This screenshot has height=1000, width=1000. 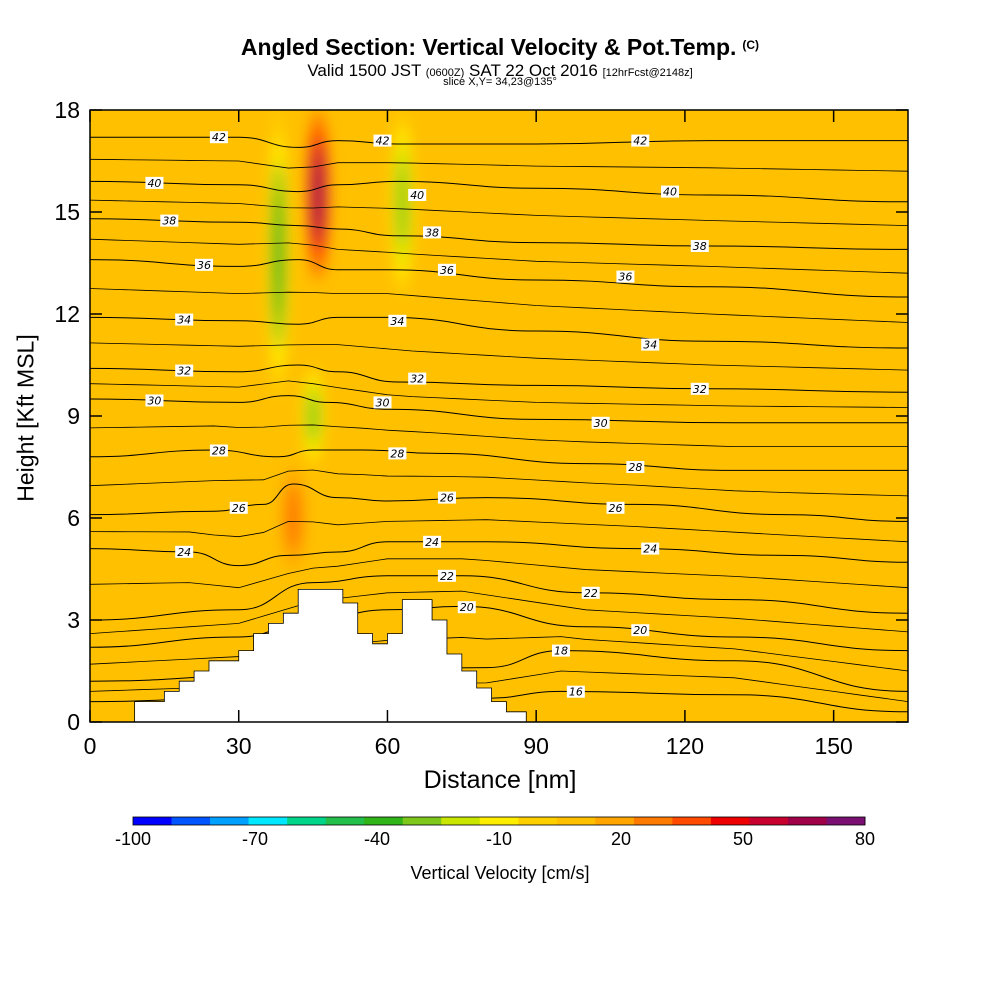 What do you see at coordinates (25, 418) in the screenshot?
I see `y-axis-title: Height [Kft MSL]` at bounding box center [25, 418].